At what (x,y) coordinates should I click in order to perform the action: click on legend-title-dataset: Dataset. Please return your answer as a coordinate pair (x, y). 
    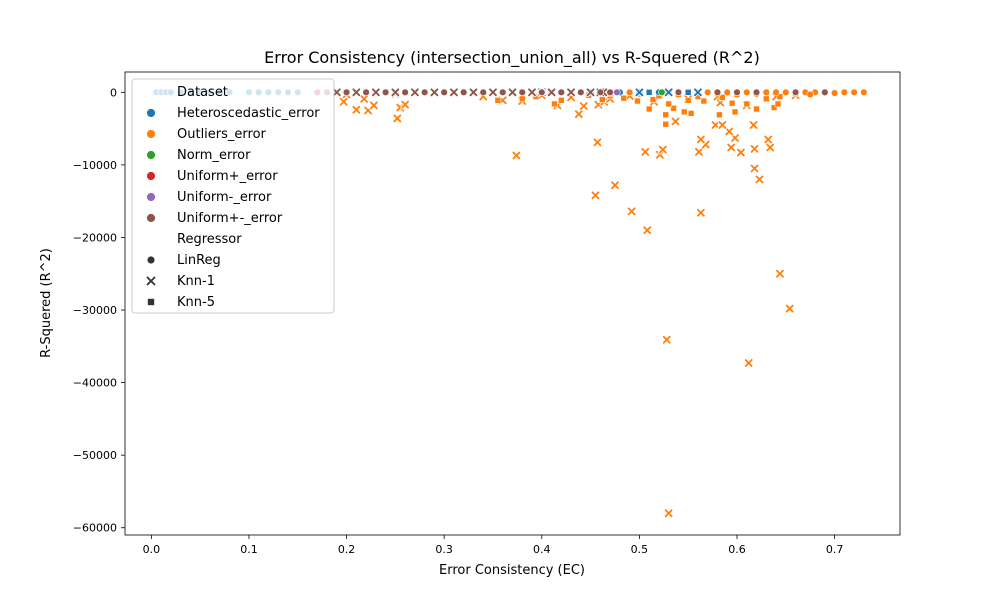
    Looking at the image, I should click on (202, 92).